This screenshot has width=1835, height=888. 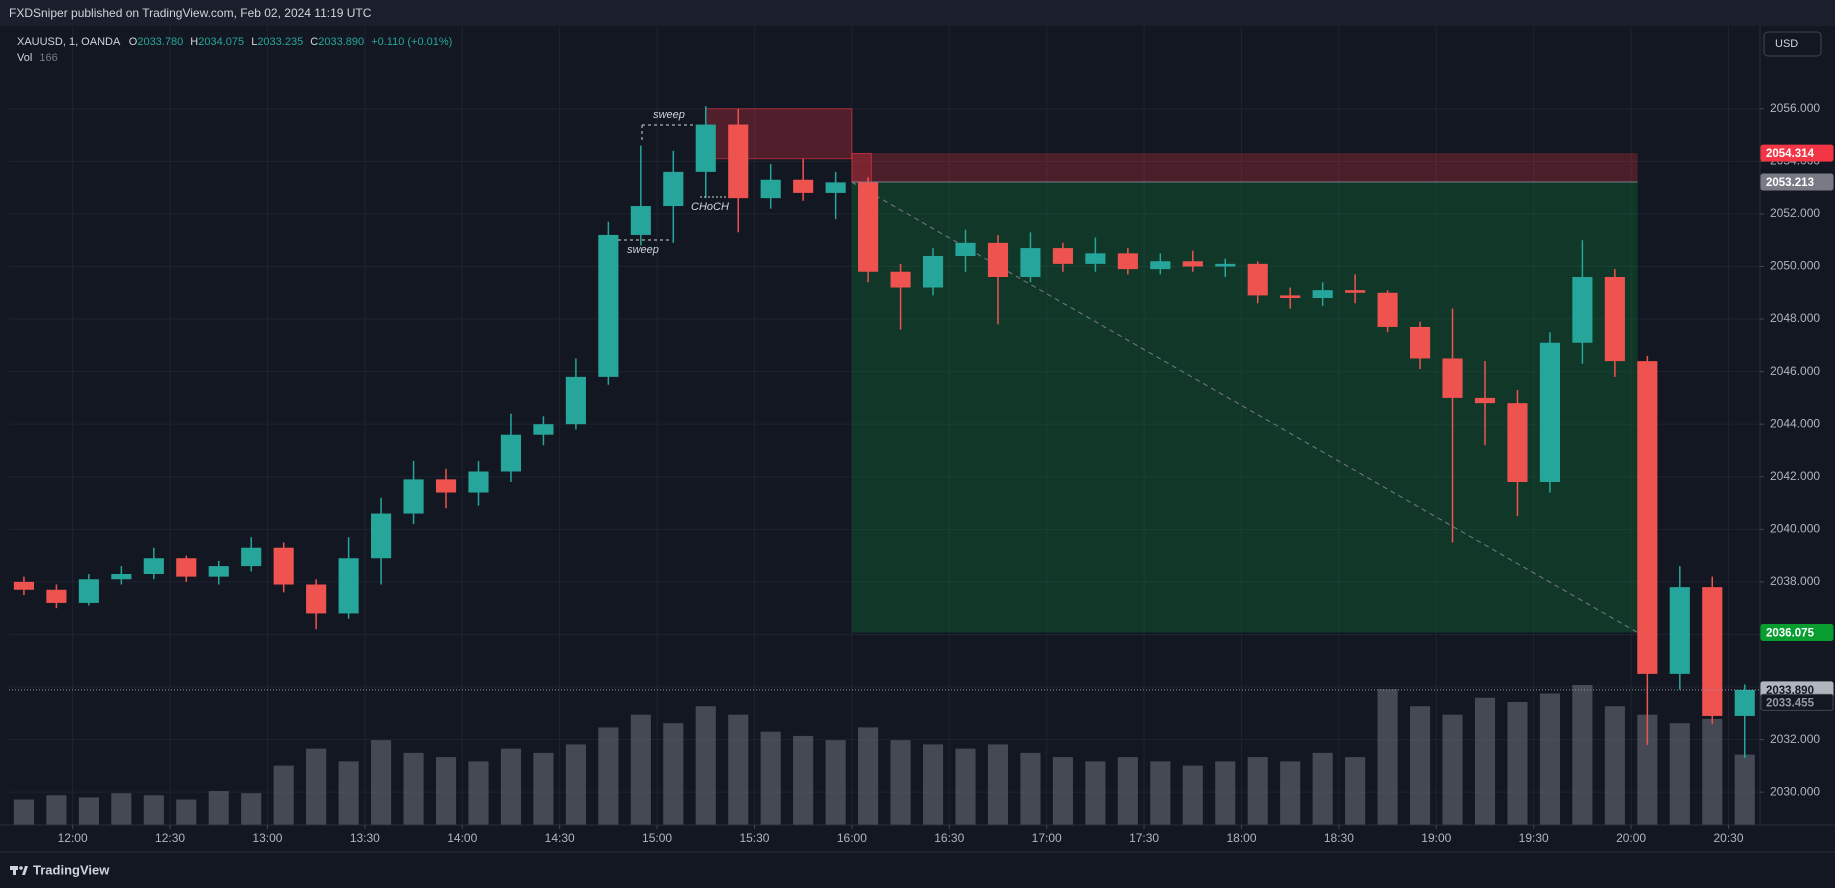 What do you see at coordinates (170, 838) in the screenshot?
I see `x-tick-label: 12:30` at bounding box center [170, 838].